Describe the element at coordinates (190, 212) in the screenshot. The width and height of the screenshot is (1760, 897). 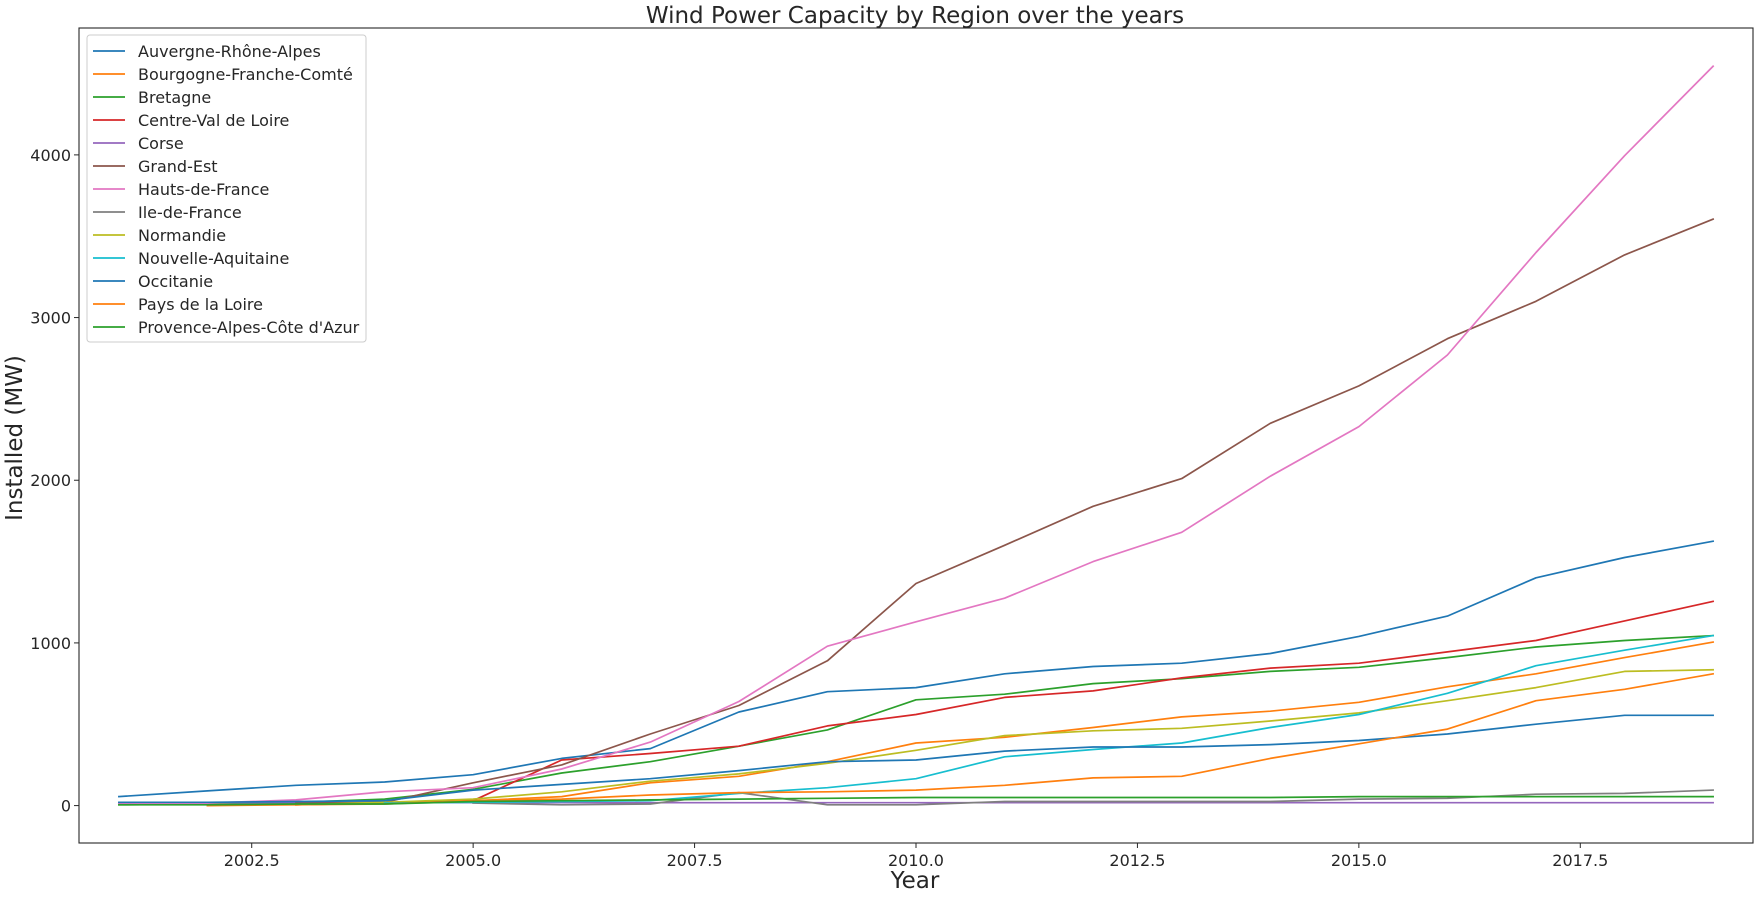
I see `legend-label: Ile-de-France` at that location.